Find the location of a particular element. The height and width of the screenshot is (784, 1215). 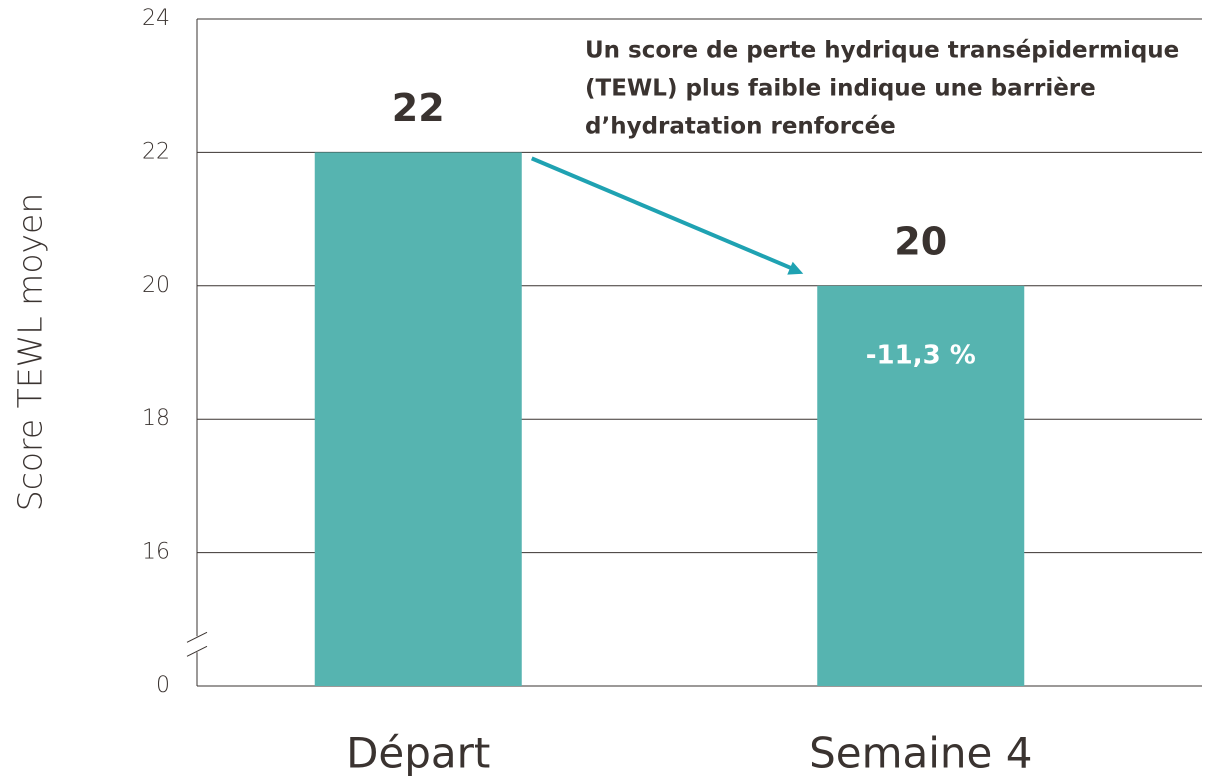

y-tick-label: 16 is located at coordinates (156, 552).